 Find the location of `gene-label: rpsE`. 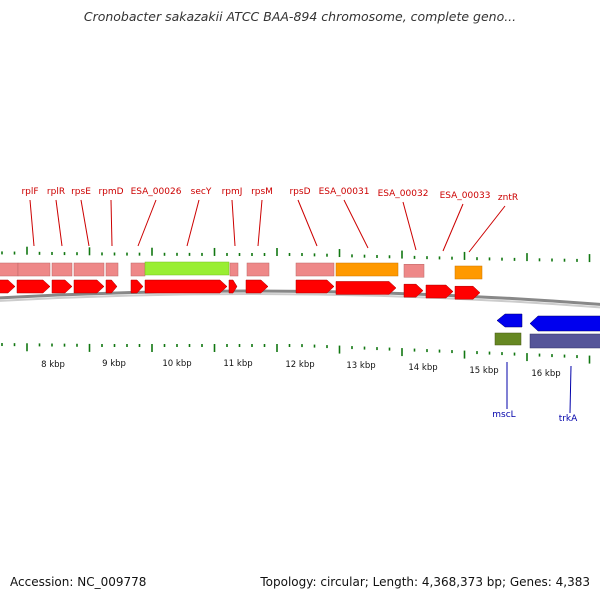

gene-label: rpsE is located at coordinates (81, 192).